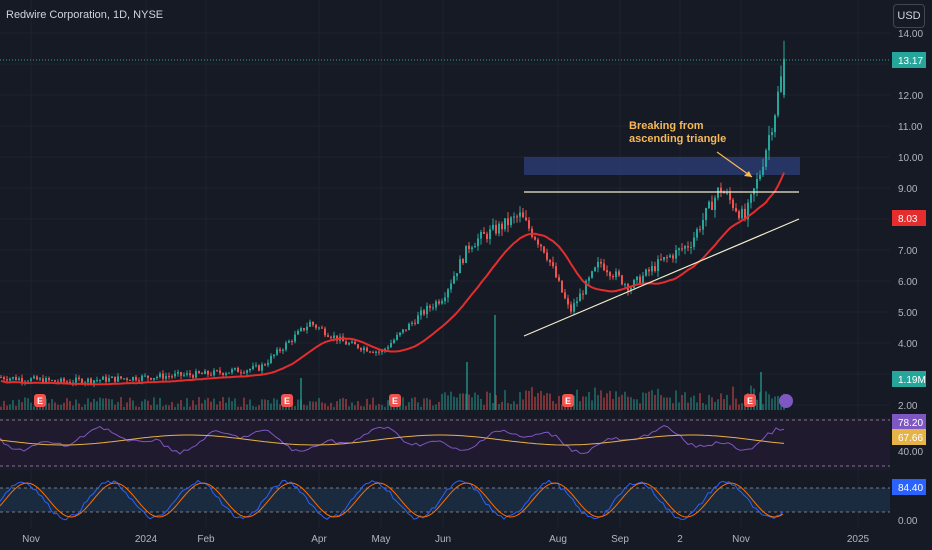  What do you see at coordinates (908, 521) in the screenshot?
I see `stoch-tick-label: 0.00` at bounding box center [908, 521].